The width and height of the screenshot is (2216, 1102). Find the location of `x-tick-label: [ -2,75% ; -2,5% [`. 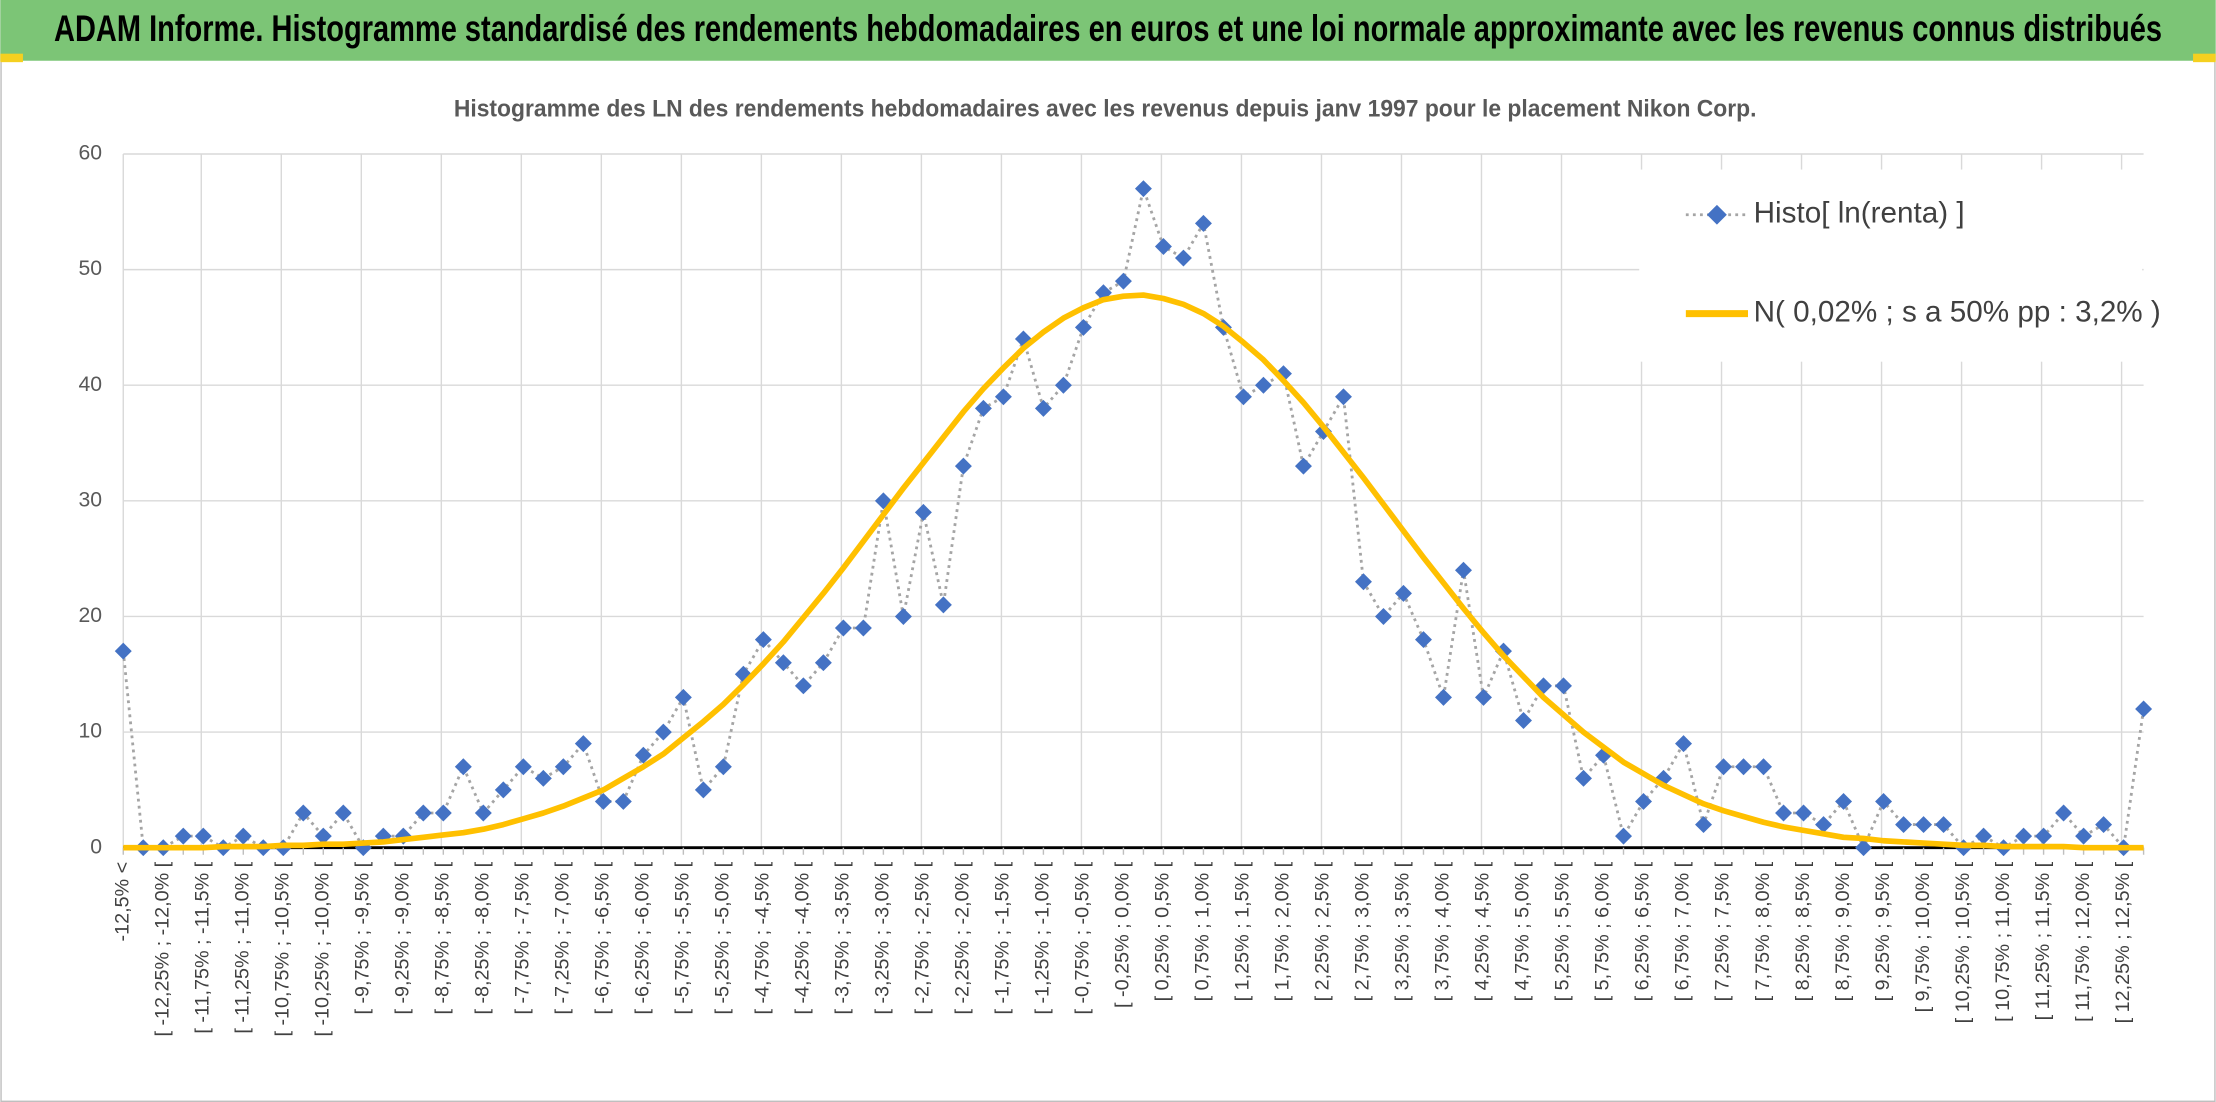

x-tick-label: [ -2,75% ; -2,5% [ is located at coordinates (923, 937).